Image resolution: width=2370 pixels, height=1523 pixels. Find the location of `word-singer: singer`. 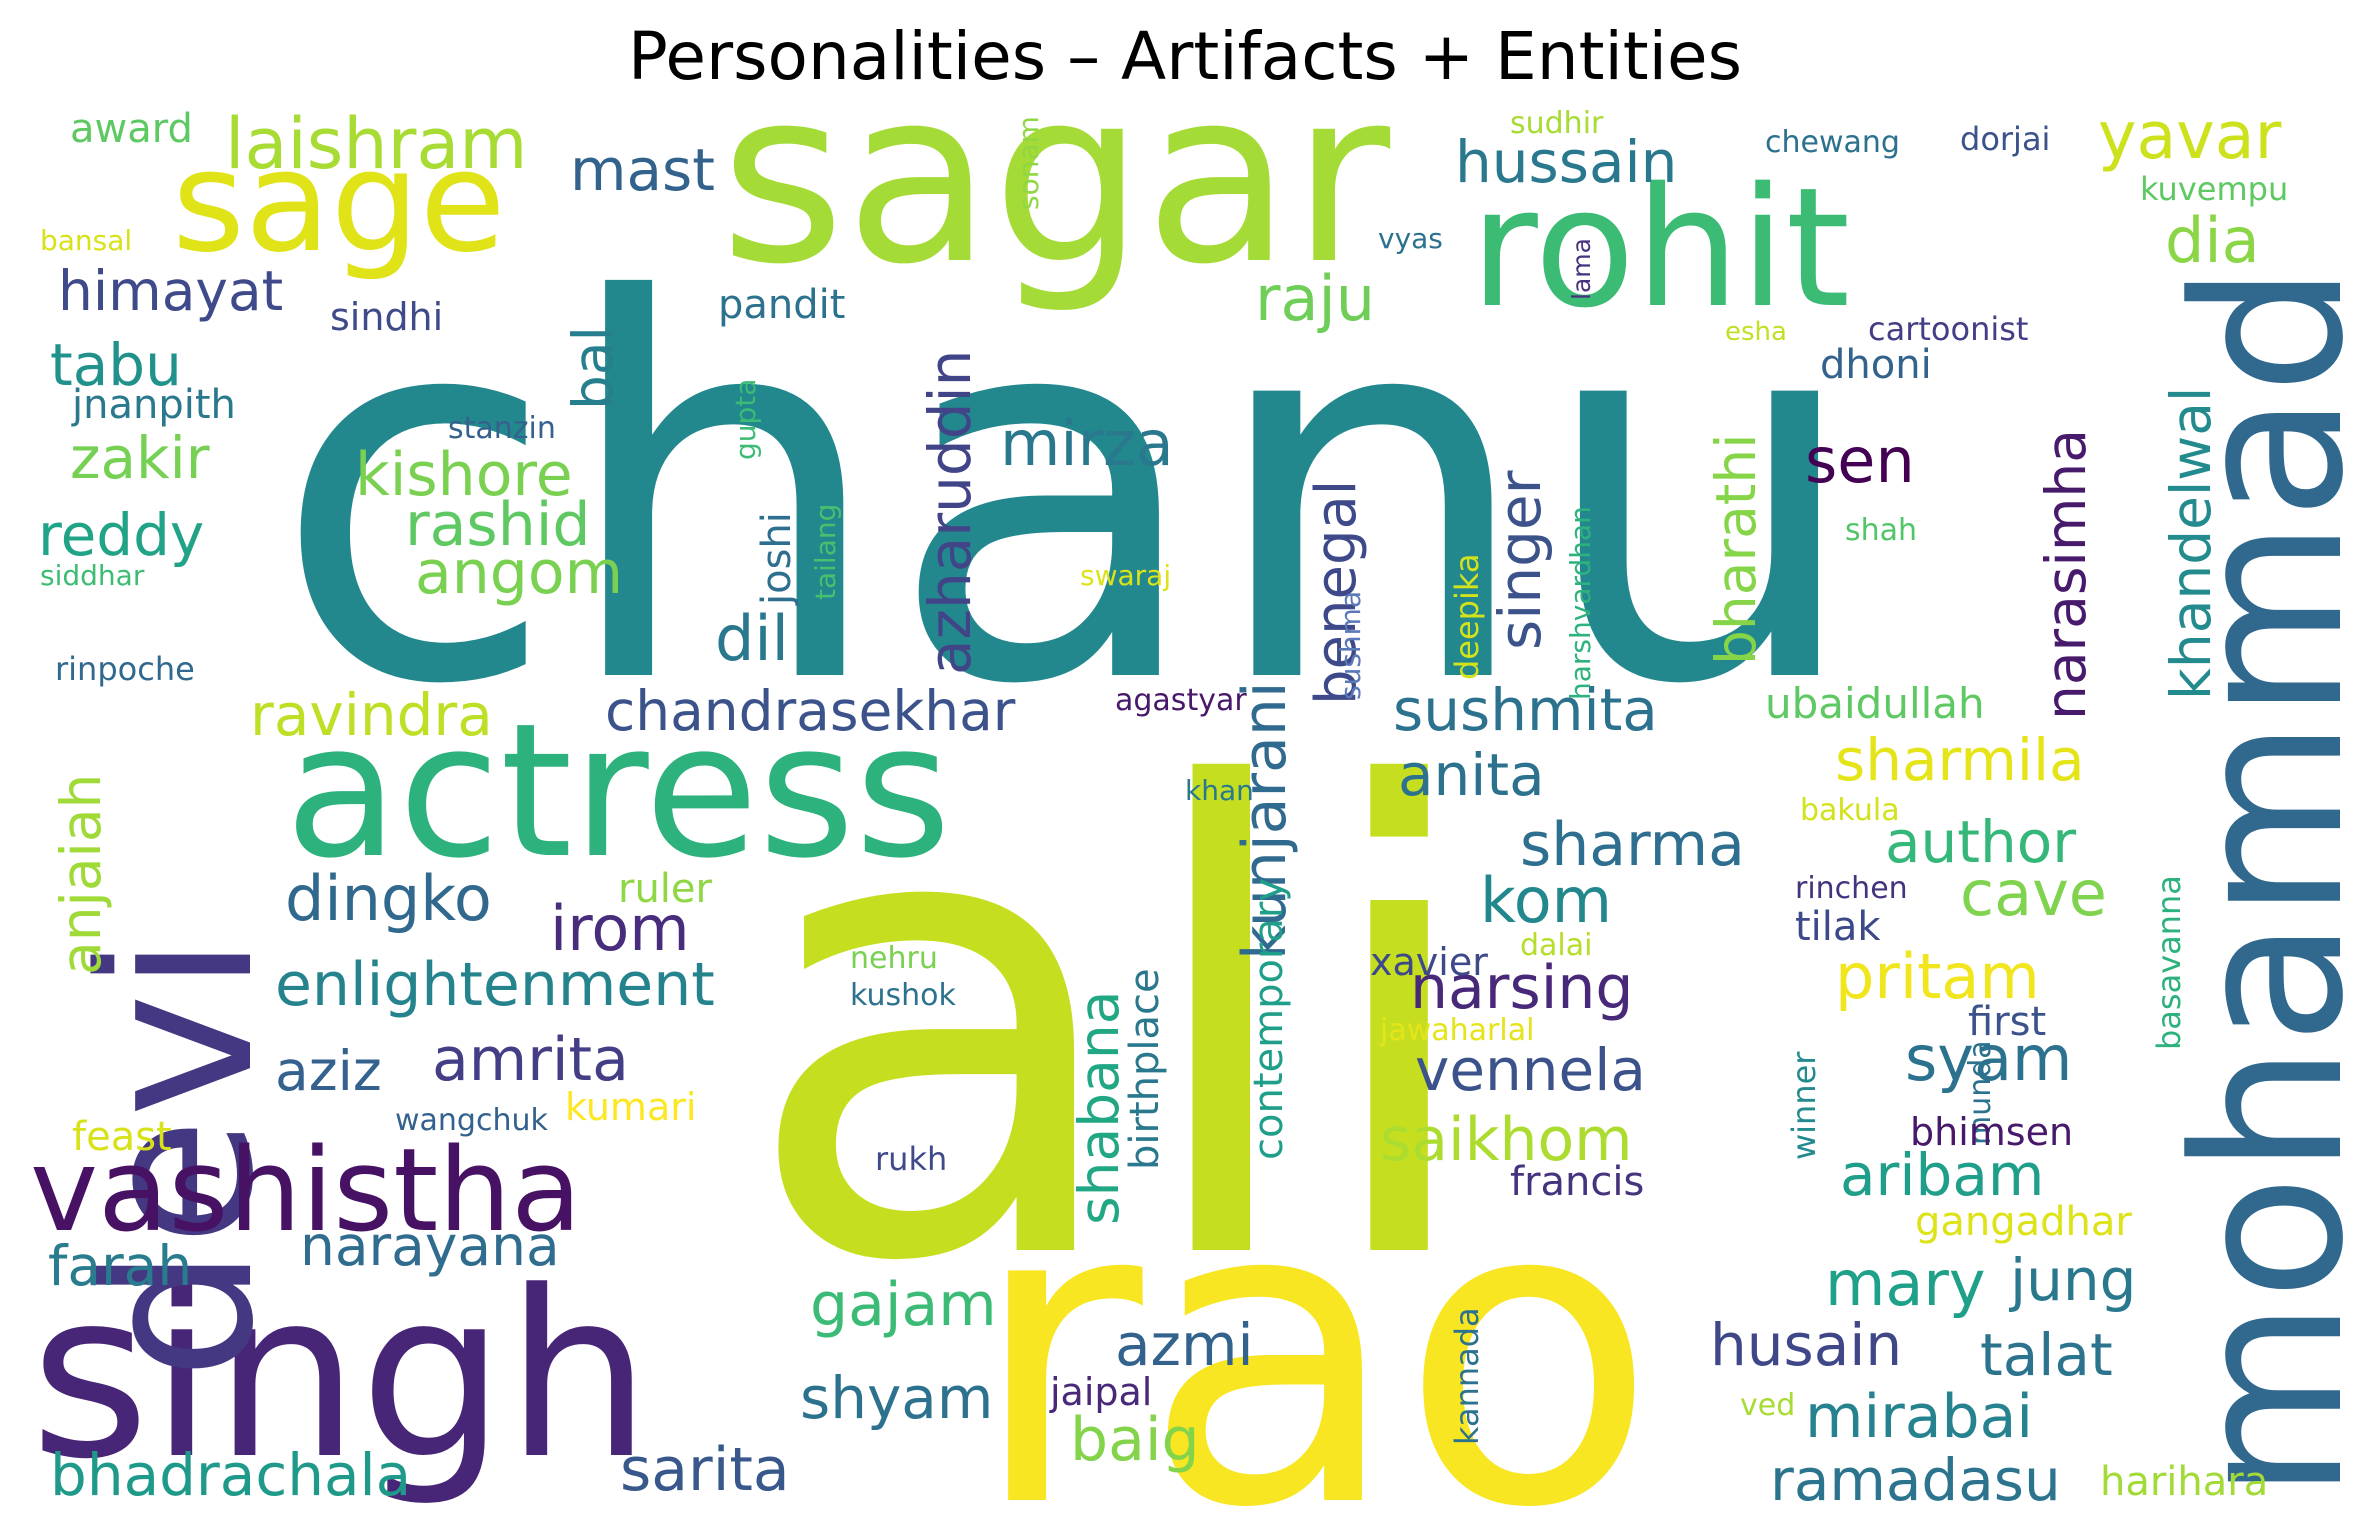

word-singer: singer is located at coordinates (1520, 560).